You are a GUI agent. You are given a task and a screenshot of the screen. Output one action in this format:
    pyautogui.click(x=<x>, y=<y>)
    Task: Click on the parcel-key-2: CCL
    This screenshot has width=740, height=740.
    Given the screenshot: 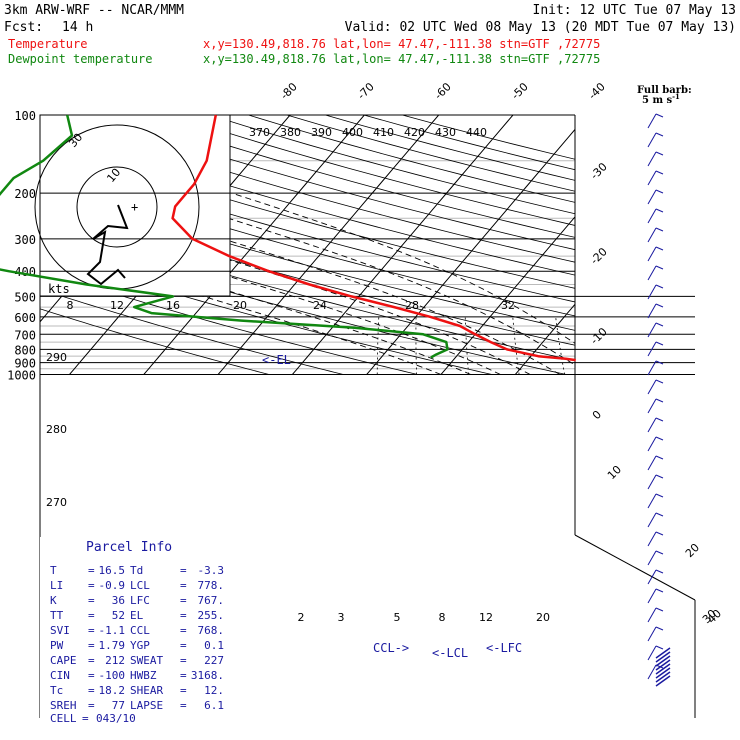 What is the action you would take?
    pyautogui.click(x=140, y=630)
    